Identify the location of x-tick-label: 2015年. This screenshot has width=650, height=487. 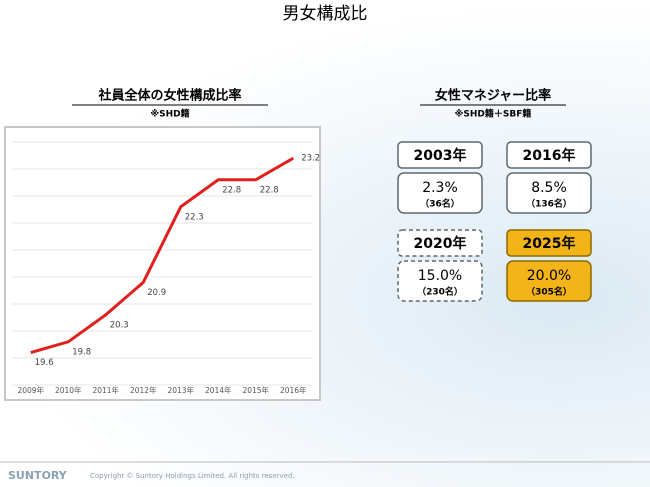
(255, 390).